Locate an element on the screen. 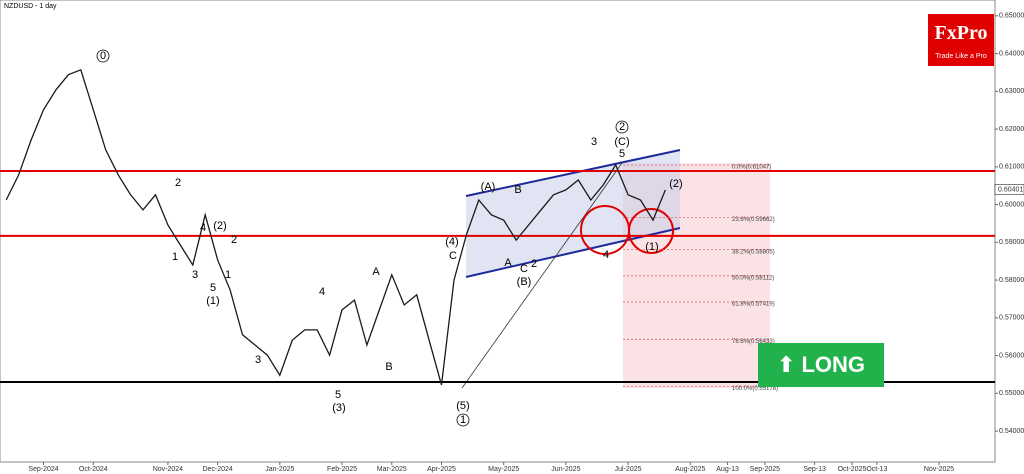  fib-label: 61.8%(0.57419) is located at coordinates (753, 305).